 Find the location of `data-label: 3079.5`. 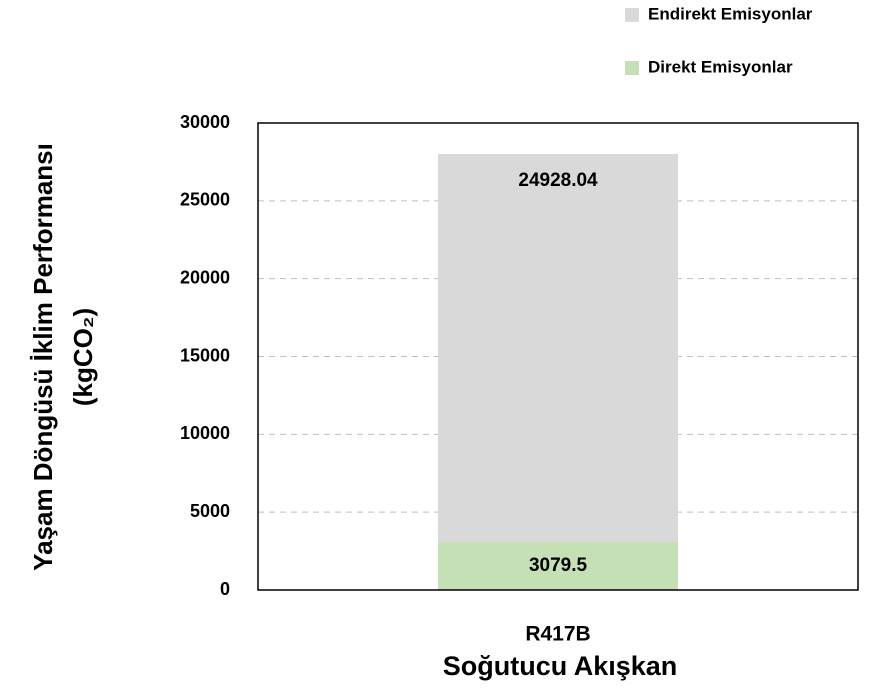

data-label: 3079.5 is located at coordinates (558, 565).